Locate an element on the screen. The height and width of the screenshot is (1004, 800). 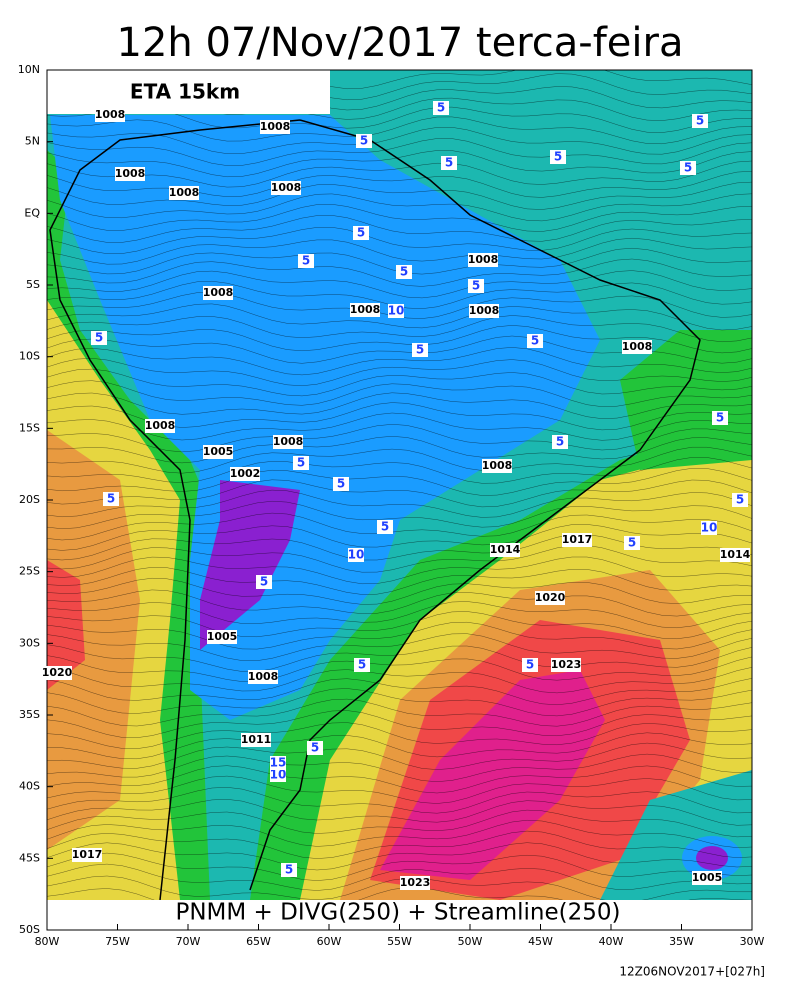
lon-label: 30W is located at coordinates (752, 941).